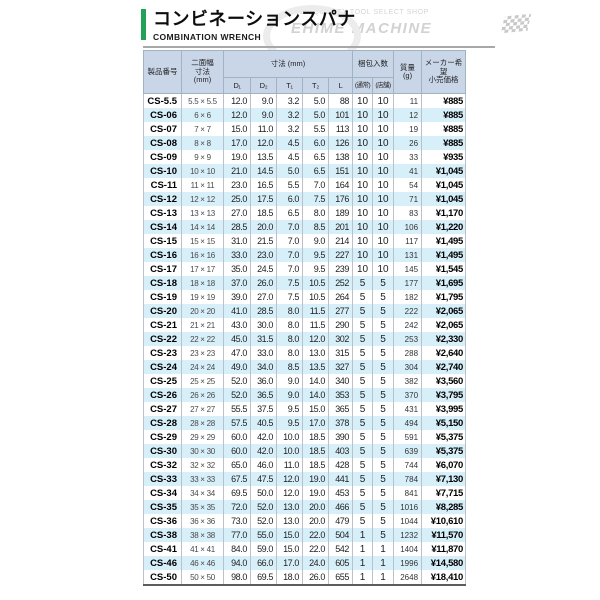 The height and width of the screenshot is (600, 600). Describe the element at coordinates (202, 535) in the screenshot. I see `width-cell: 38 × 38` at that location.